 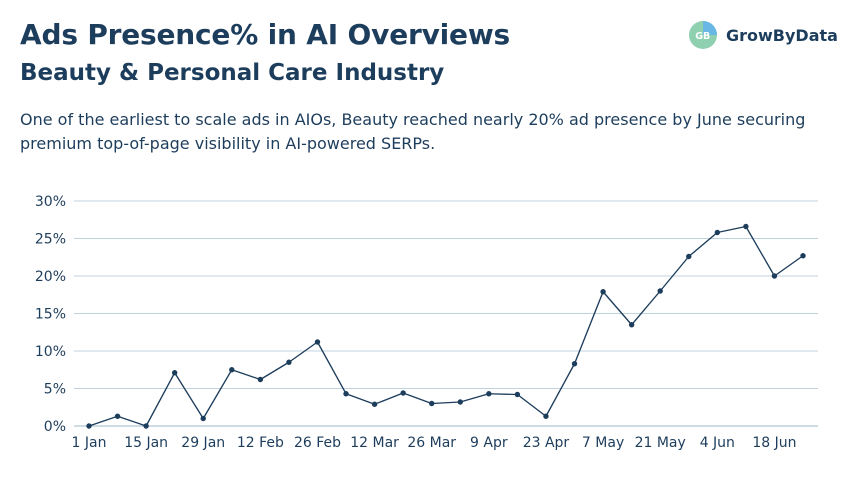 I want to click on y-tick-label: 5%, so click(x=55, y=390).